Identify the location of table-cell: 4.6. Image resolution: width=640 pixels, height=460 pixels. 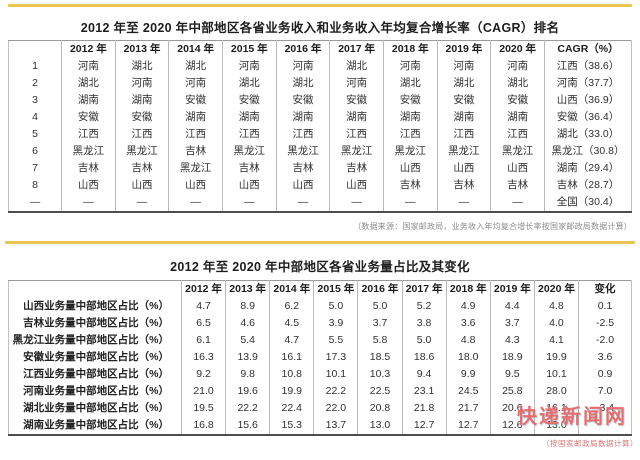
(247, 323).